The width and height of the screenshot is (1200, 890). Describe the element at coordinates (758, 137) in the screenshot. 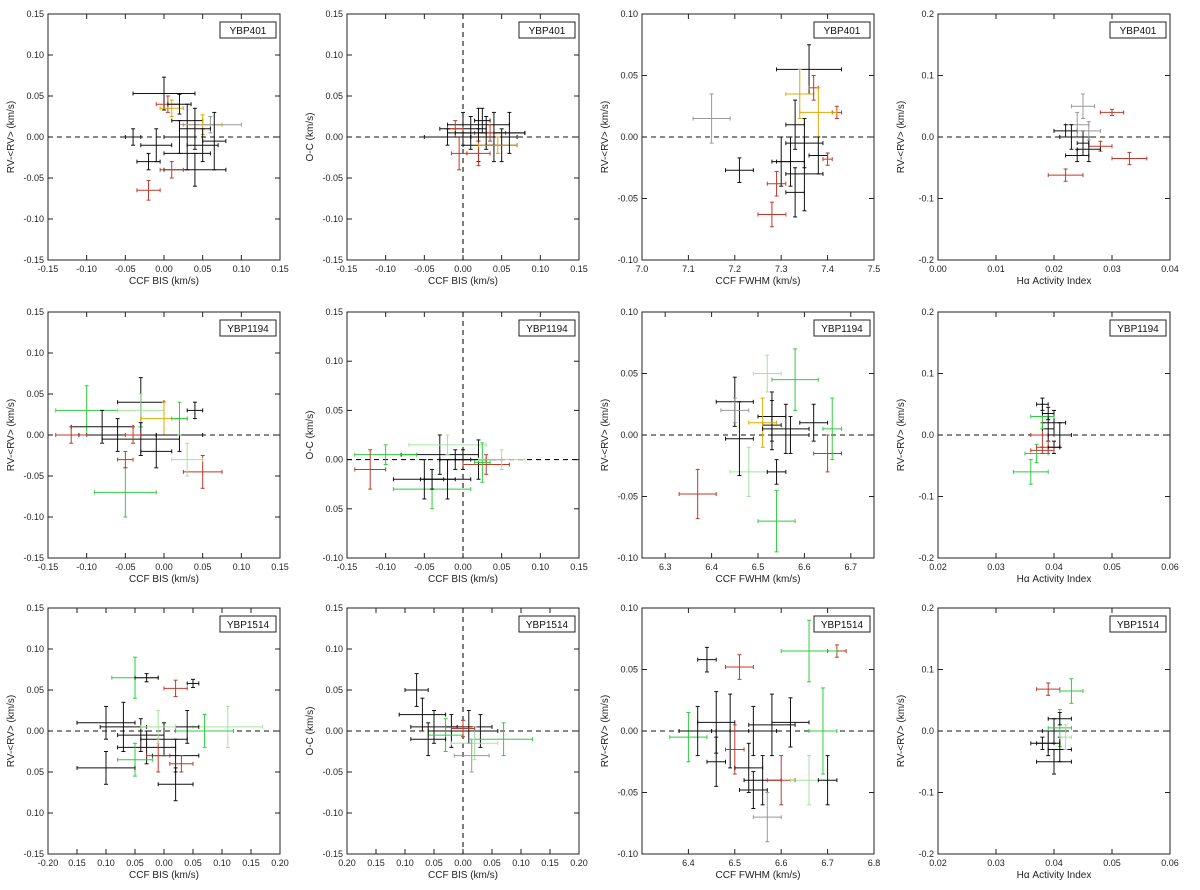

I see `plot-frame` at that location.